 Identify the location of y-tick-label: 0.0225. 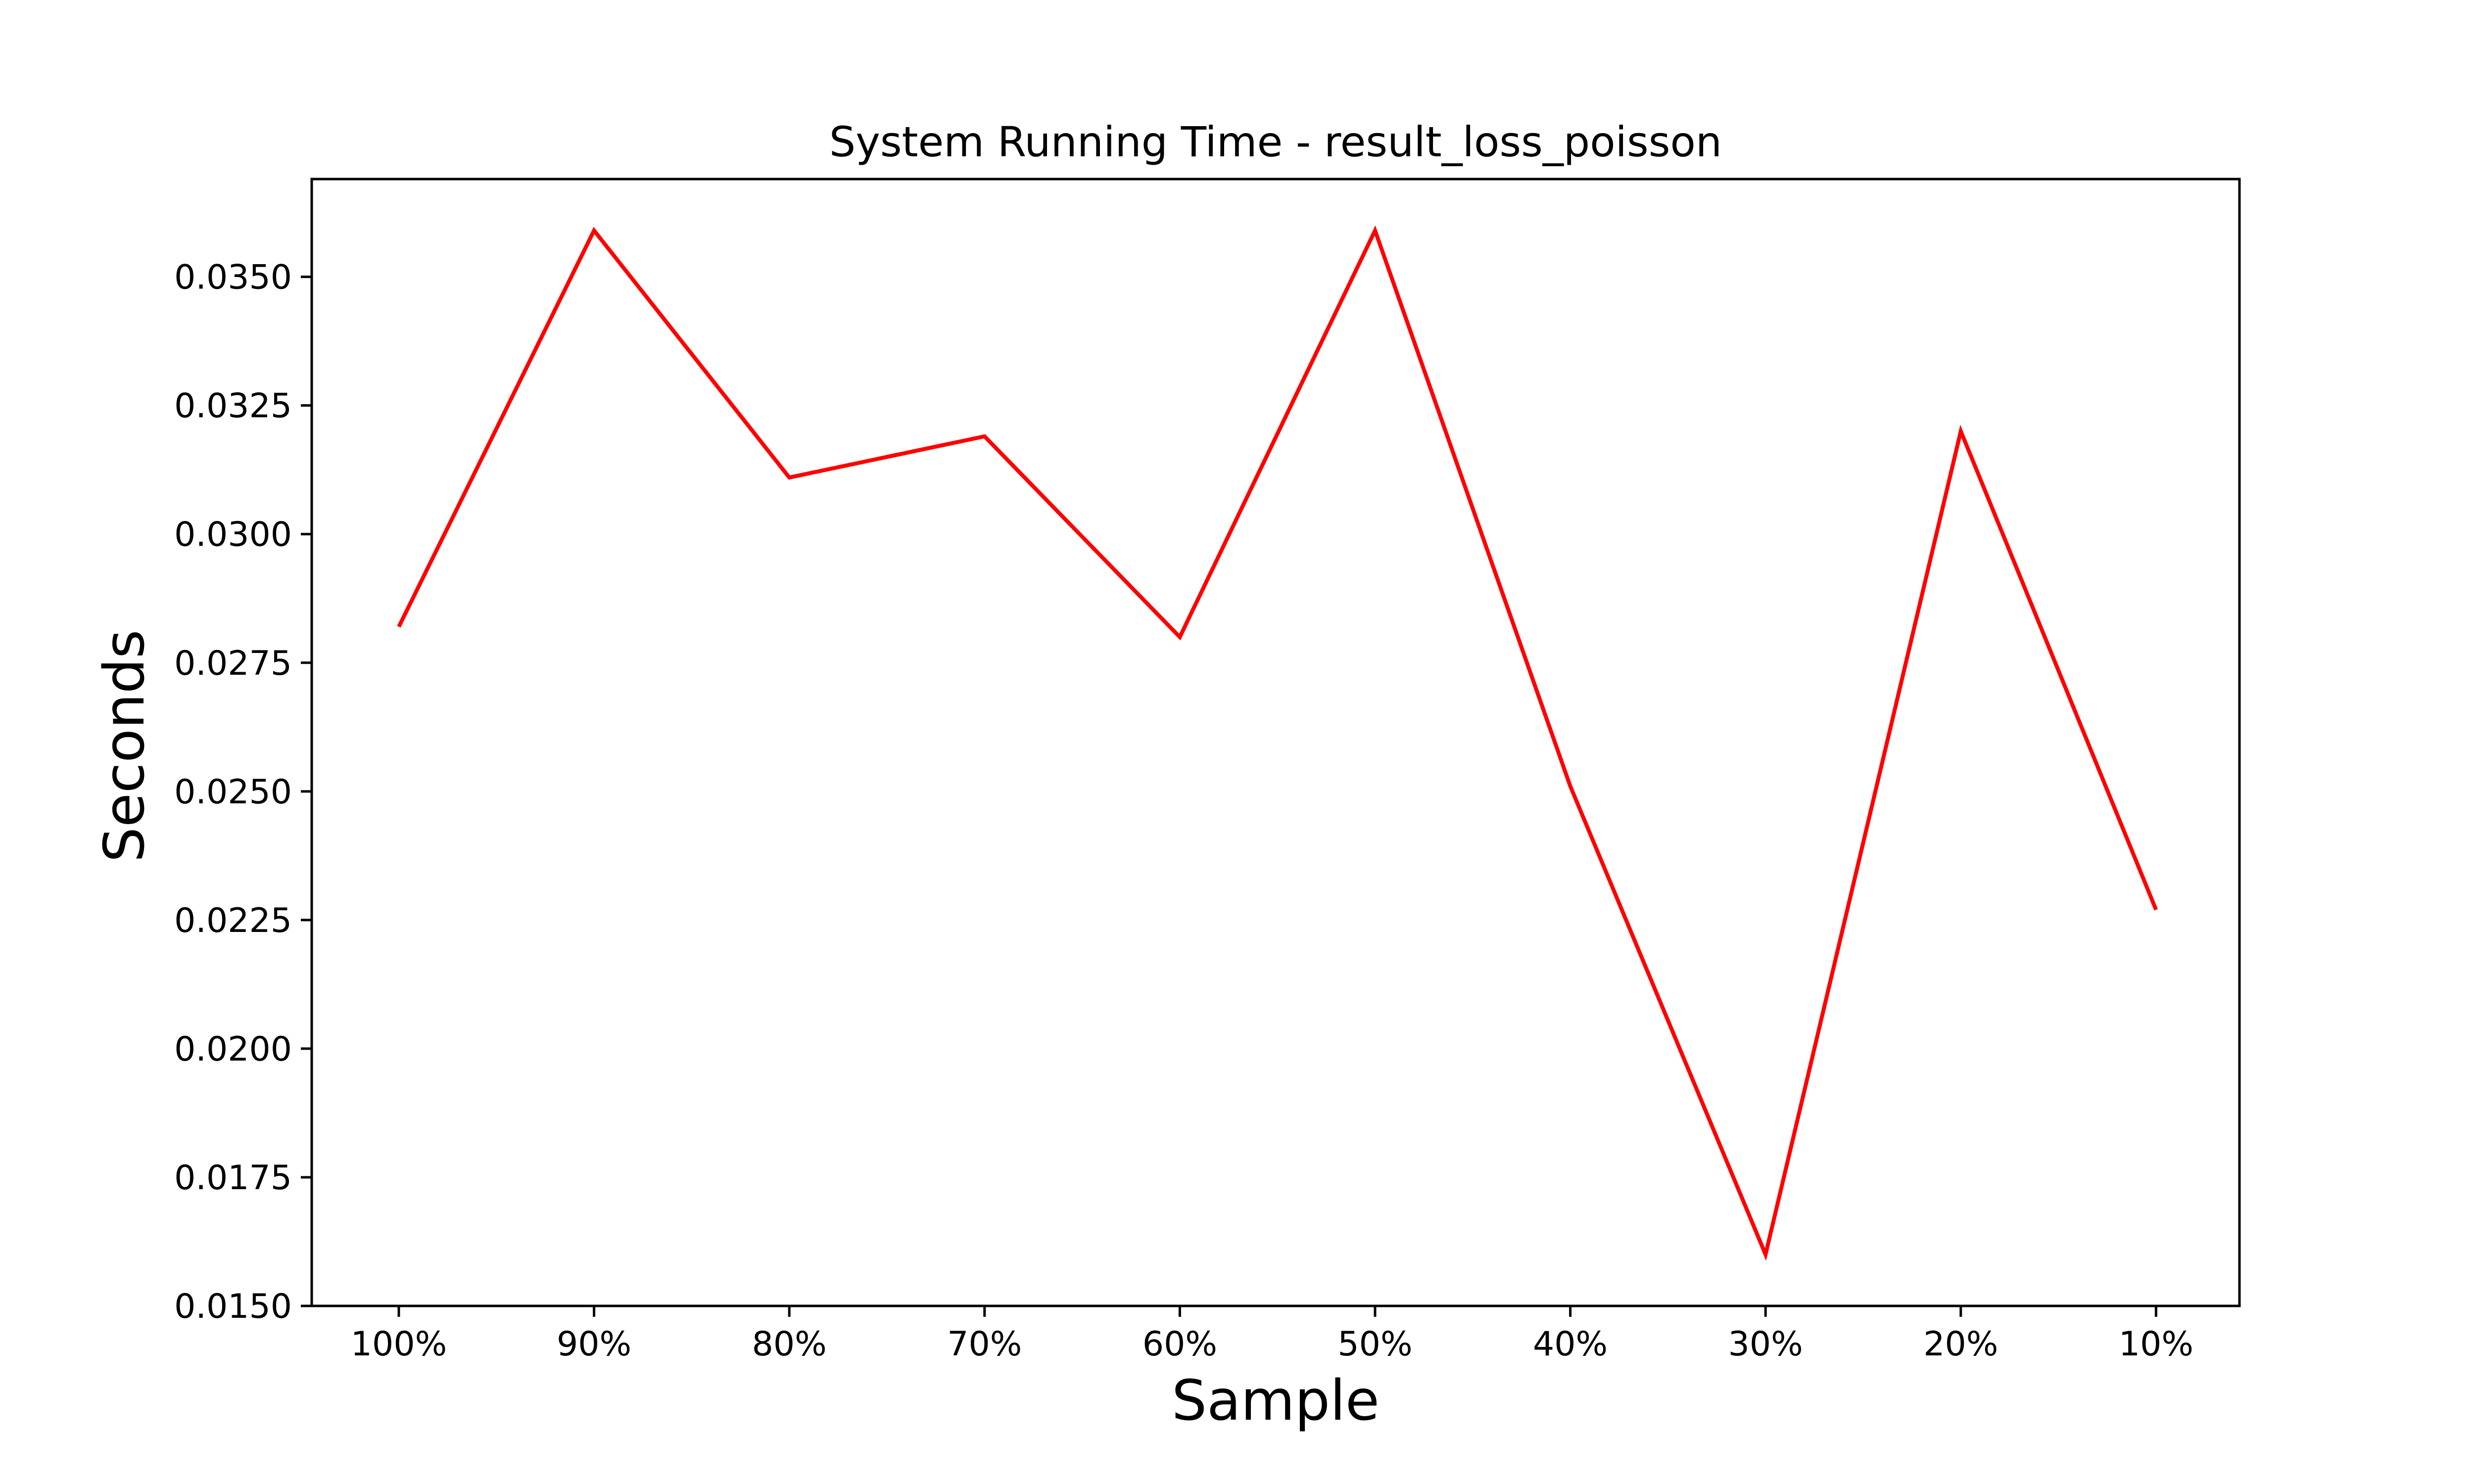
(233, 920).